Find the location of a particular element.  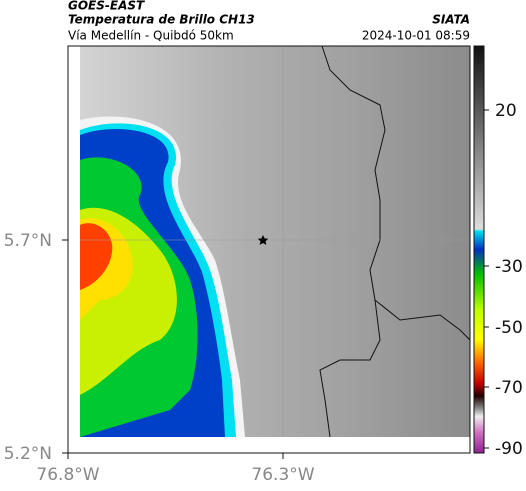

colorbar-tick-label: -70 is located at coordinates (509, 388).